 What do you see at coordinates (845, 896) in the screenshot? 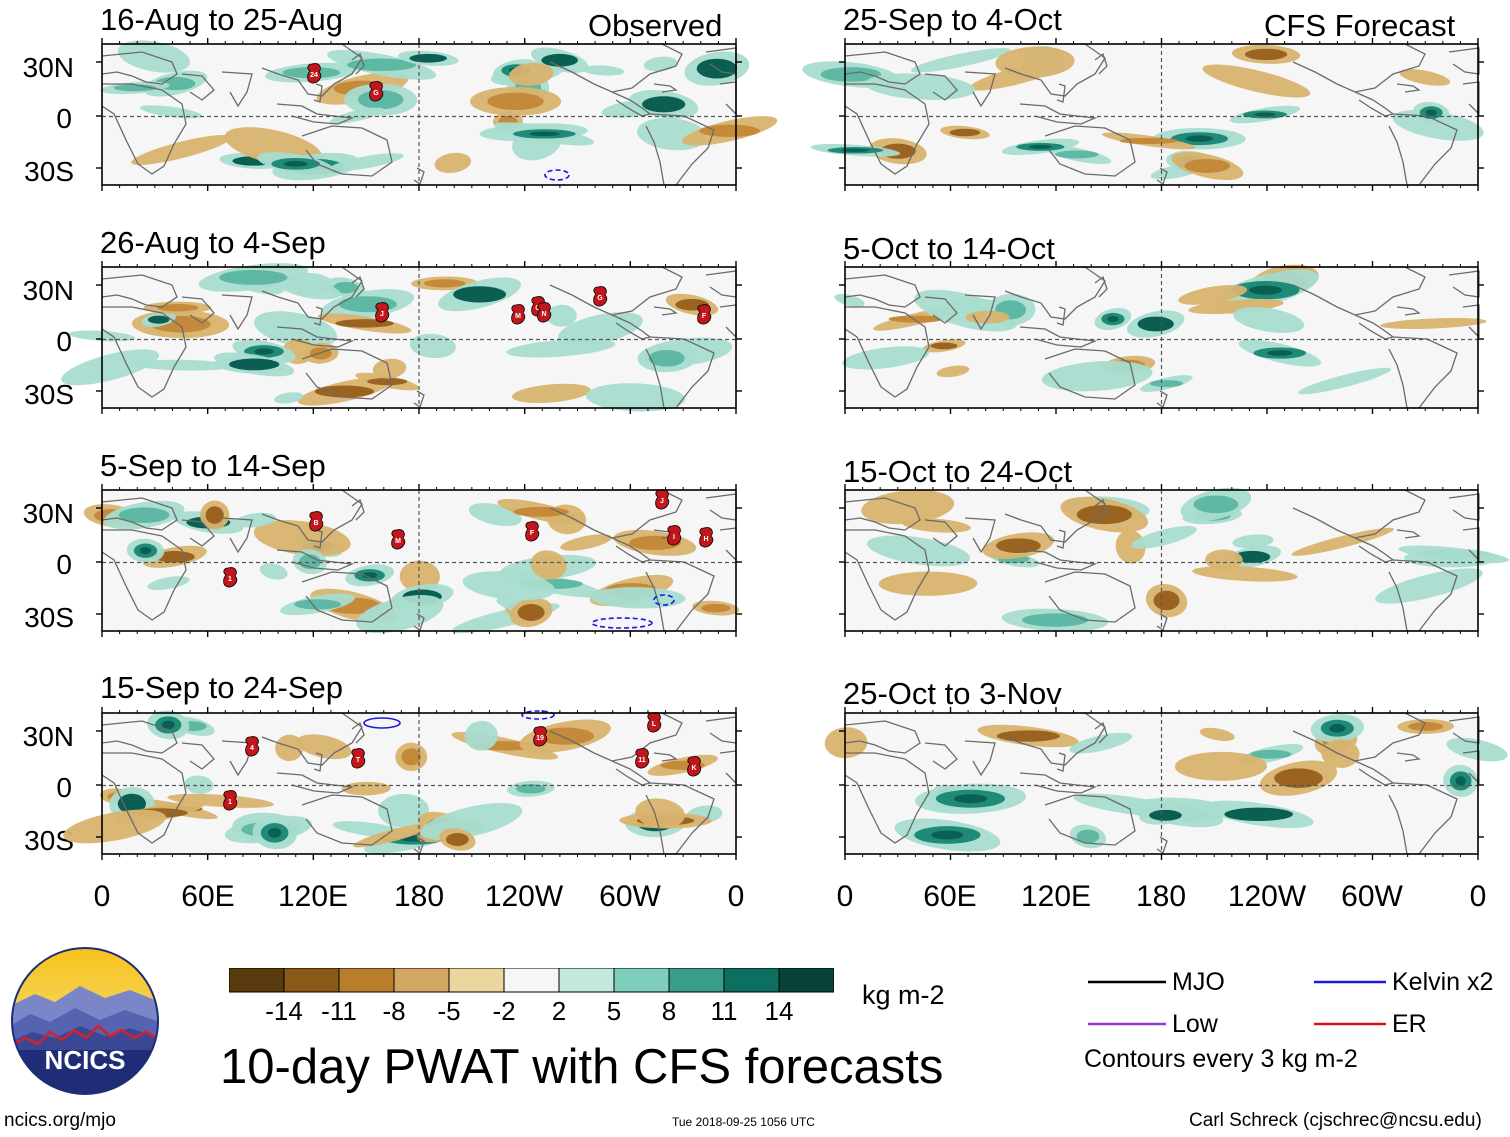
I see `forecast-lon-label-0: 0` at bounding box center [845, 896].